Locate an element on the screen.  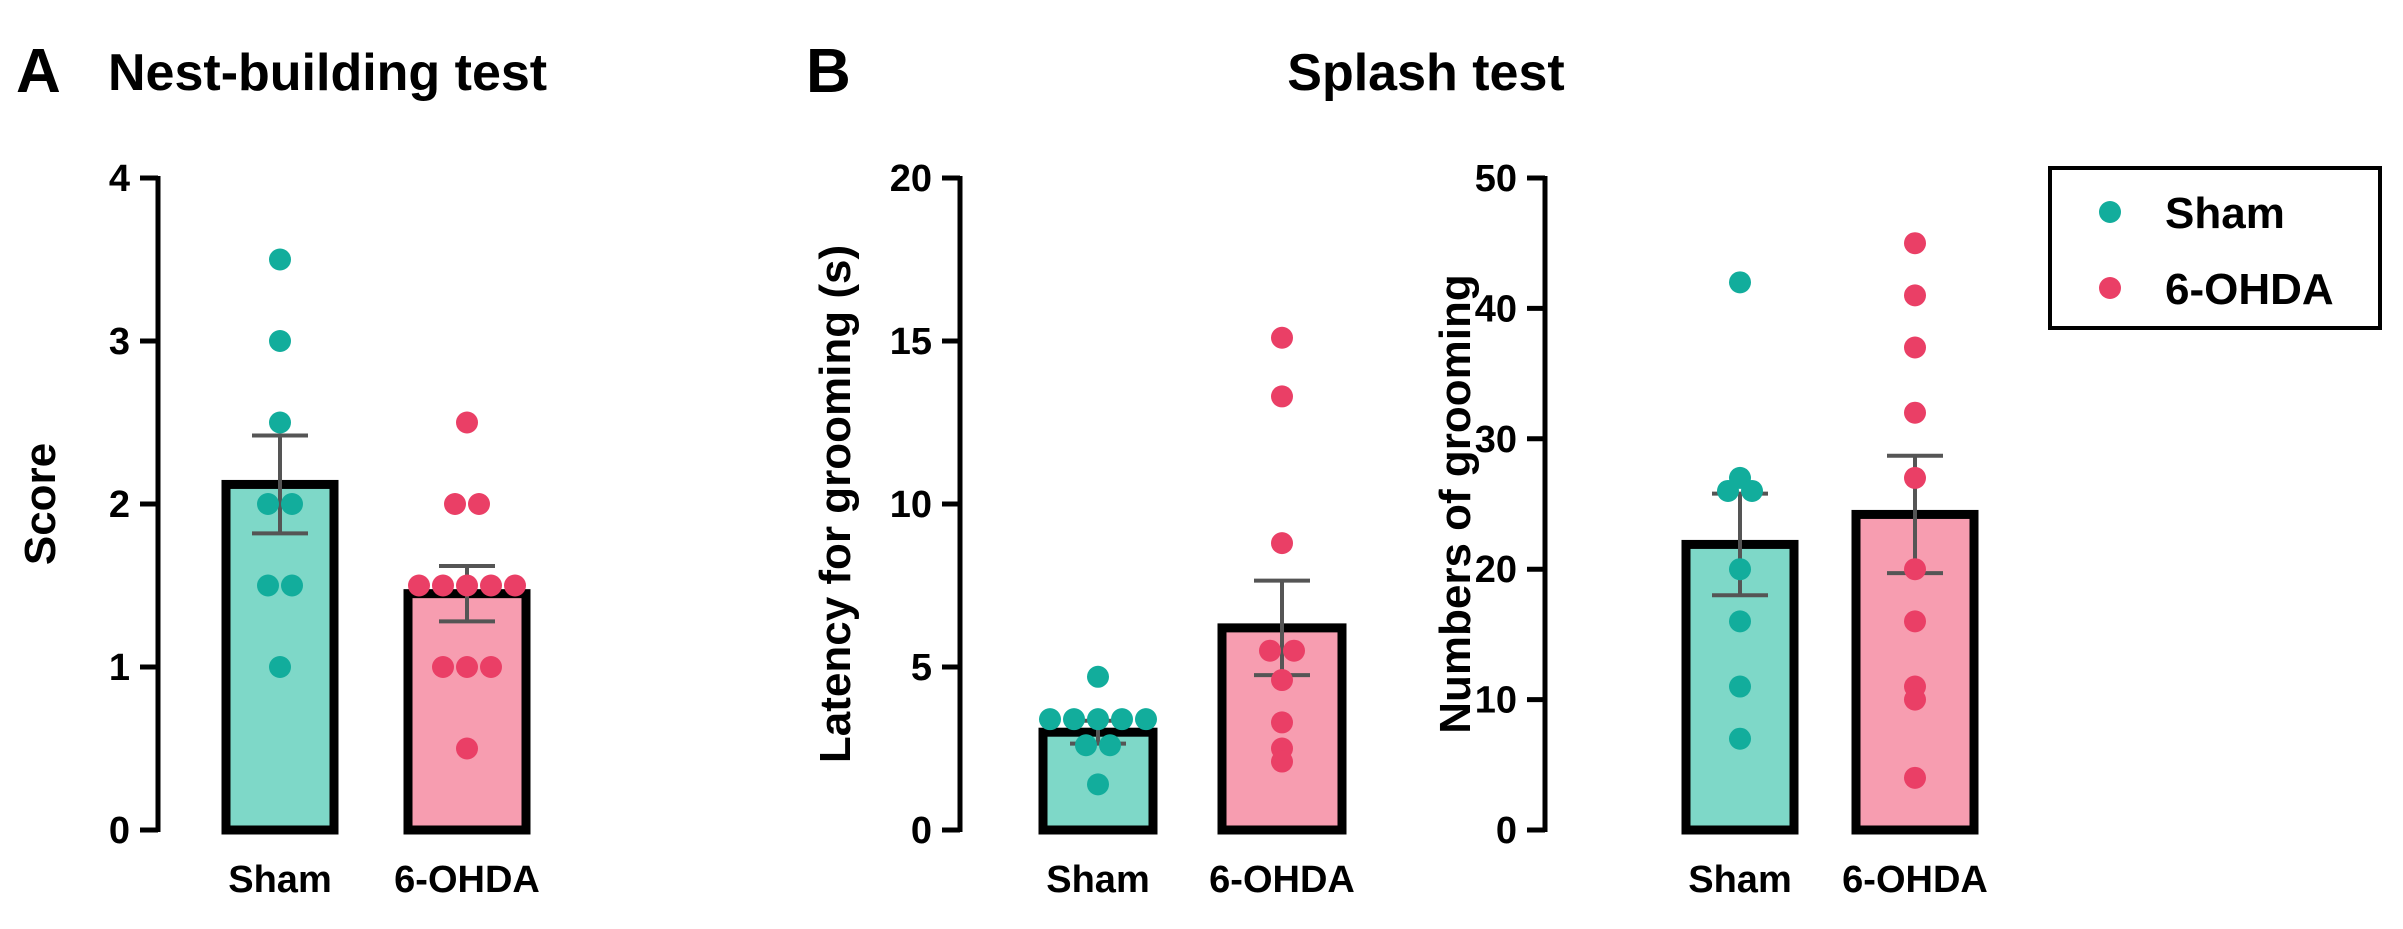
y-tick-label: 15 is located at coordinates (911, 342).